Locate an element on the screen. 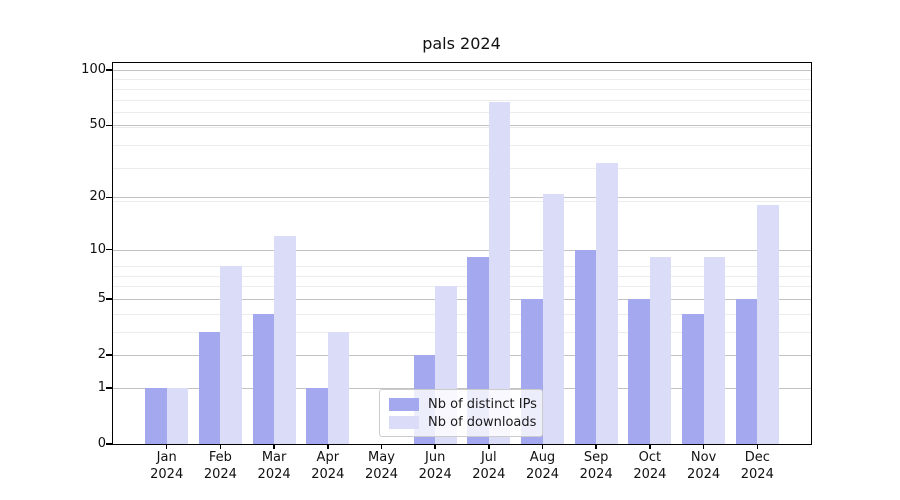  x-tick-label: Jun 2024 is located at coordinates (435, 466).